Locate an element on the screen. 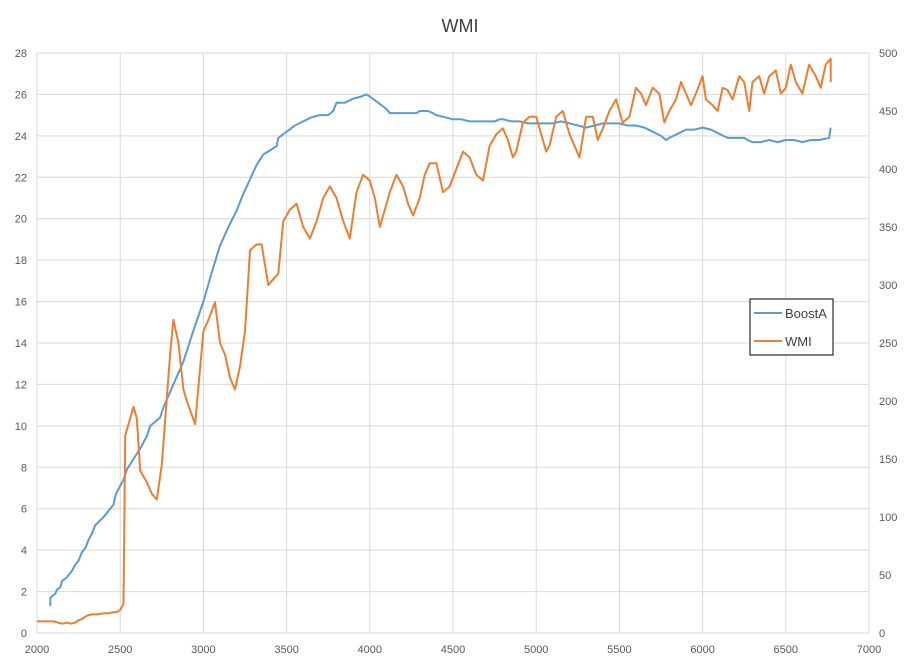  legend-label: BoostA is located at coordinates (806, 313).